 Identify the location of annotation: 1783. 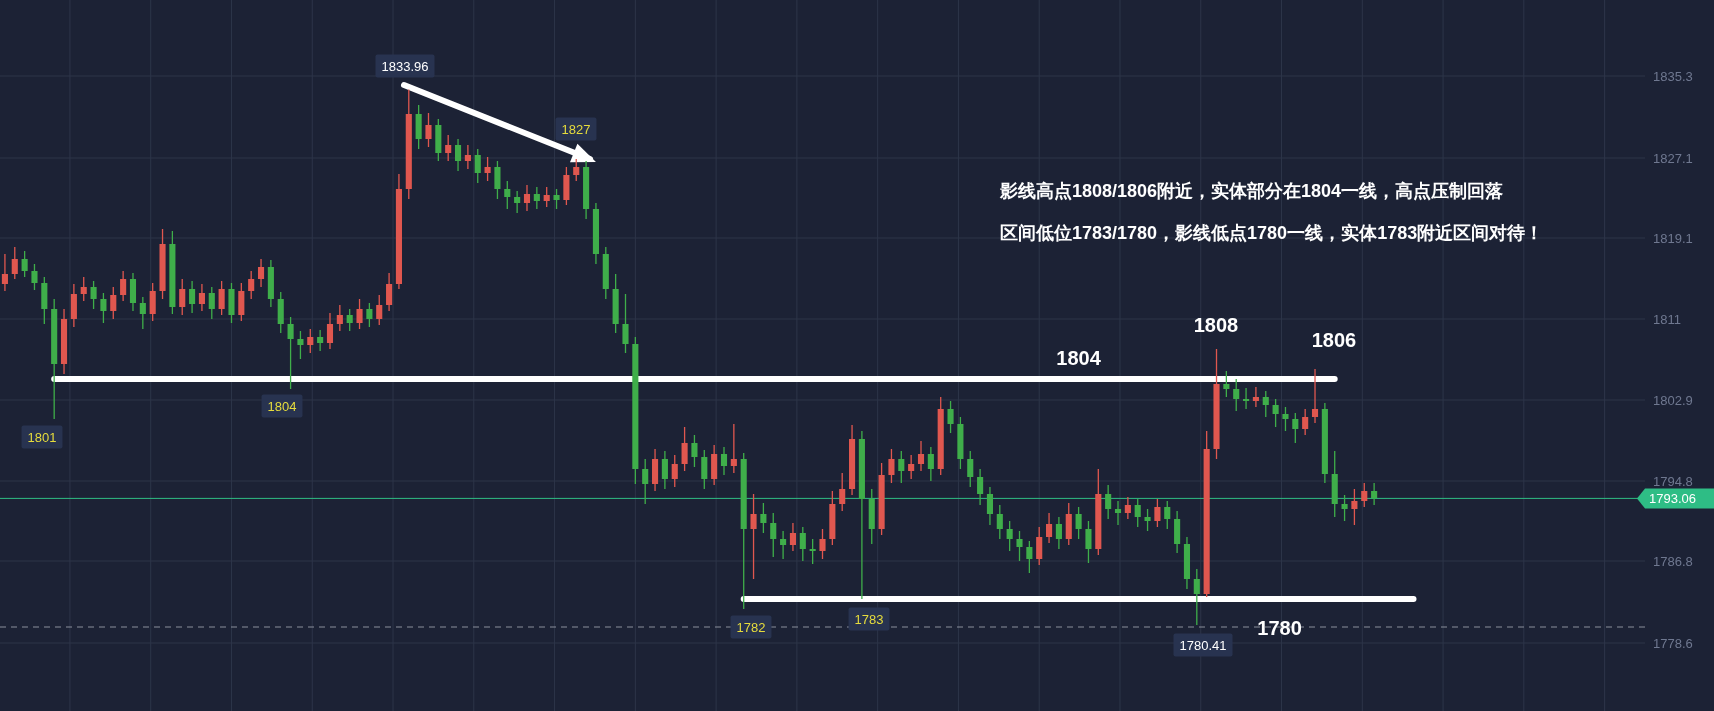
(869, 619).